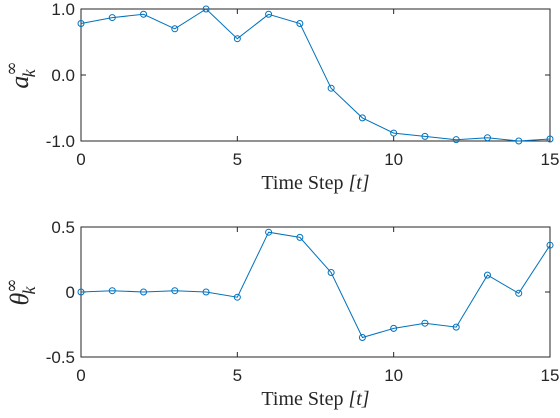 The width and height of the screenshot is (560, 418). I want to click on y-tick-label: 1.0, so click(63, 9).